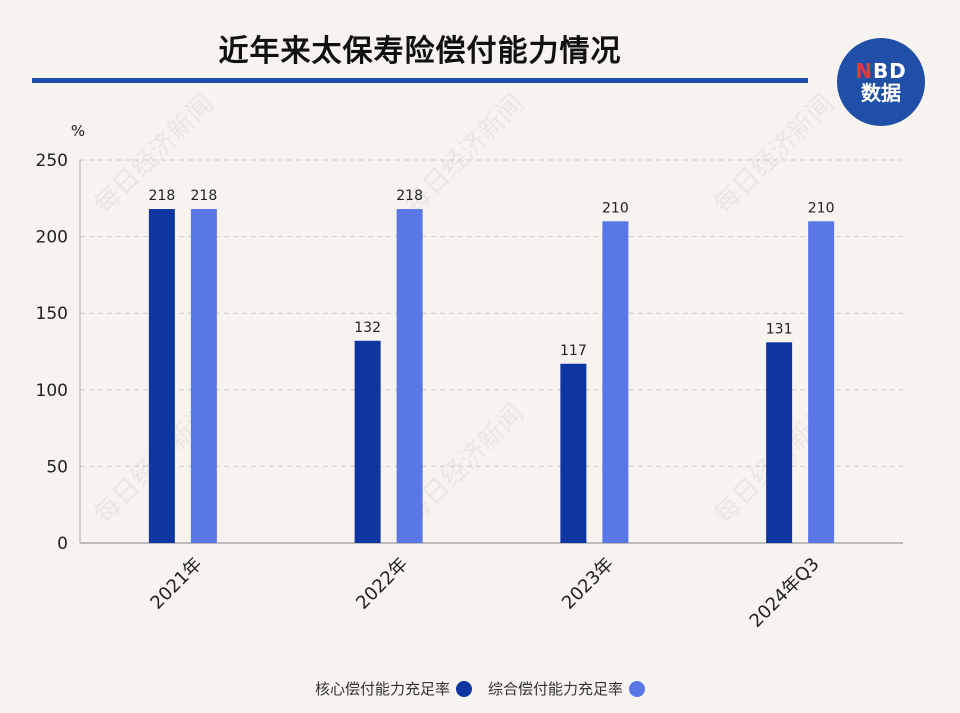 Image resolution: width=960 pixels, height=713 pixels. Describe the element at coordinates (367, 328) in the screenshot. I see `data-label-core: 132` at that location.